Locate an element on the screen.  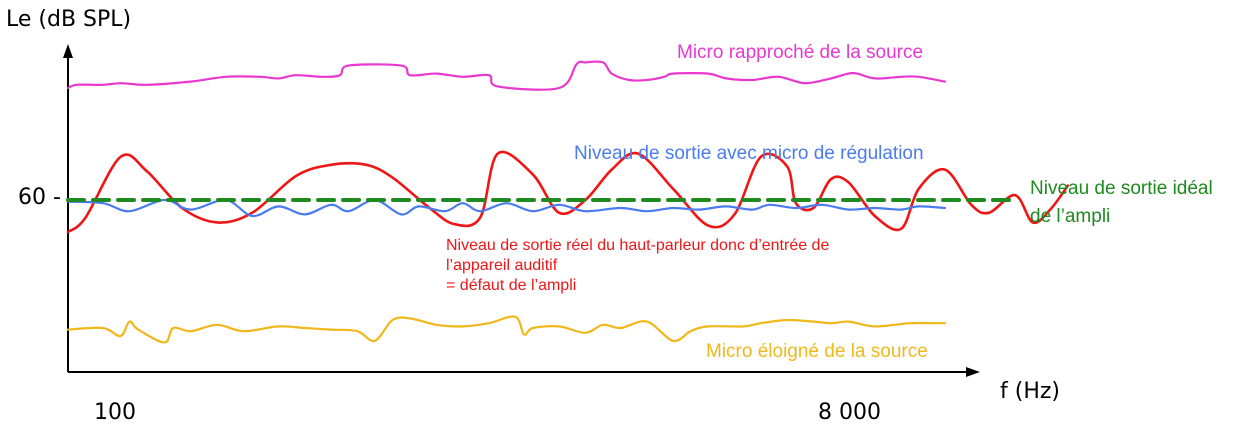
series-line-niveau-de-sortie-avec-micro-de-regulatio is located at coordinates (506, 208).